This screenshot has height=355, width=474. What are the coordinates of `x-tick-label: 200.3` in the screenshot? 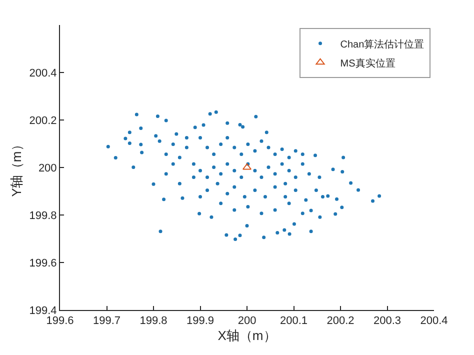 It's located at (387, 321).